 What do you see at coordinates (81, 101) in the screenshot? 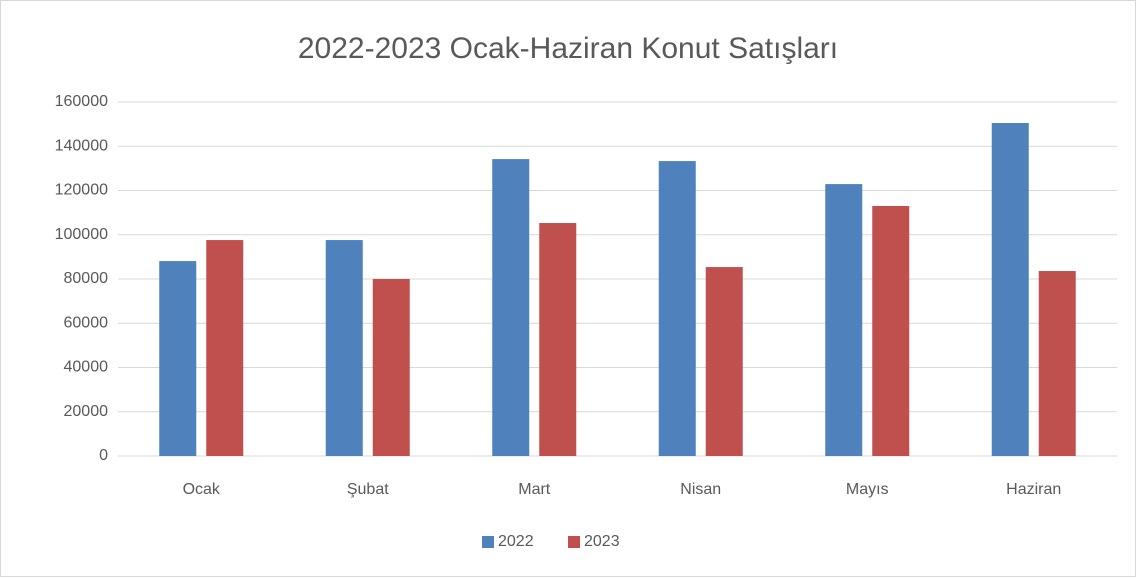
I see `y-tick-label: 160000` at bounding box center [81, 101].